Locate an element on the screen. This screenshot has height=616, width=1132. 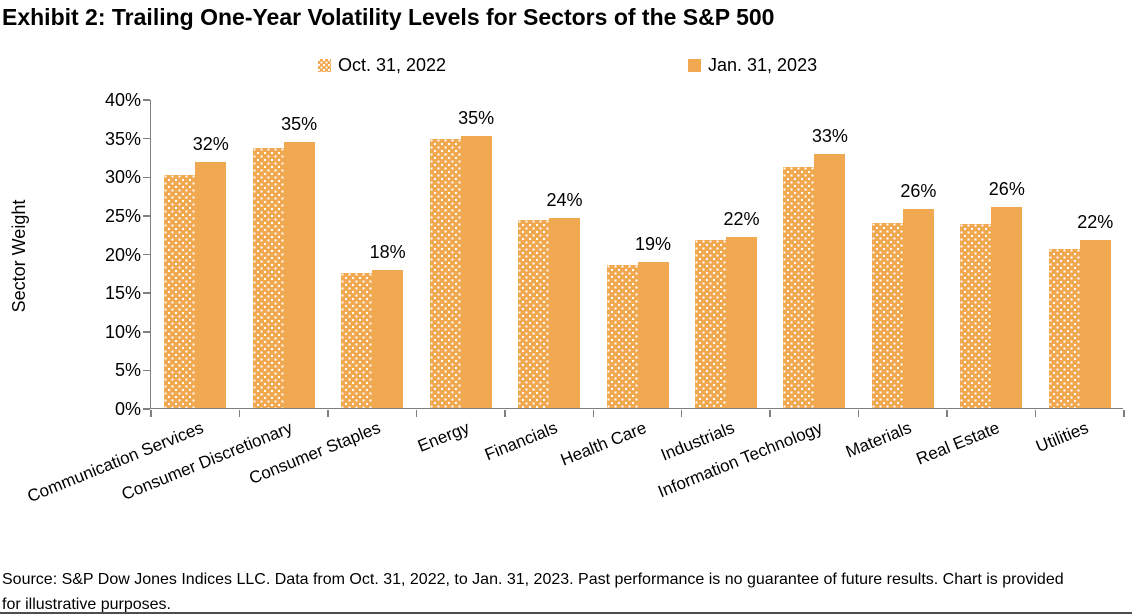
legend-item-oct-31-2022: Oct. 31, 2022 is located at coordinates (382, 65).